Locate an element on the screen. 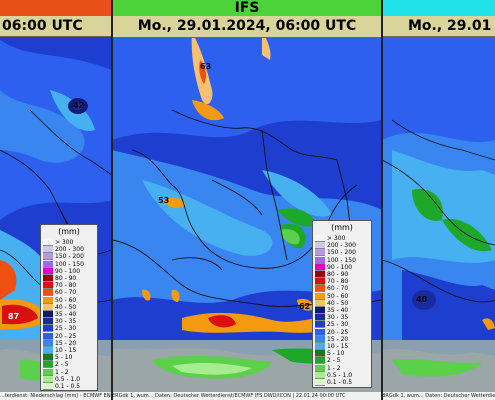  center-model-strip is located at coordinates (247, 8).